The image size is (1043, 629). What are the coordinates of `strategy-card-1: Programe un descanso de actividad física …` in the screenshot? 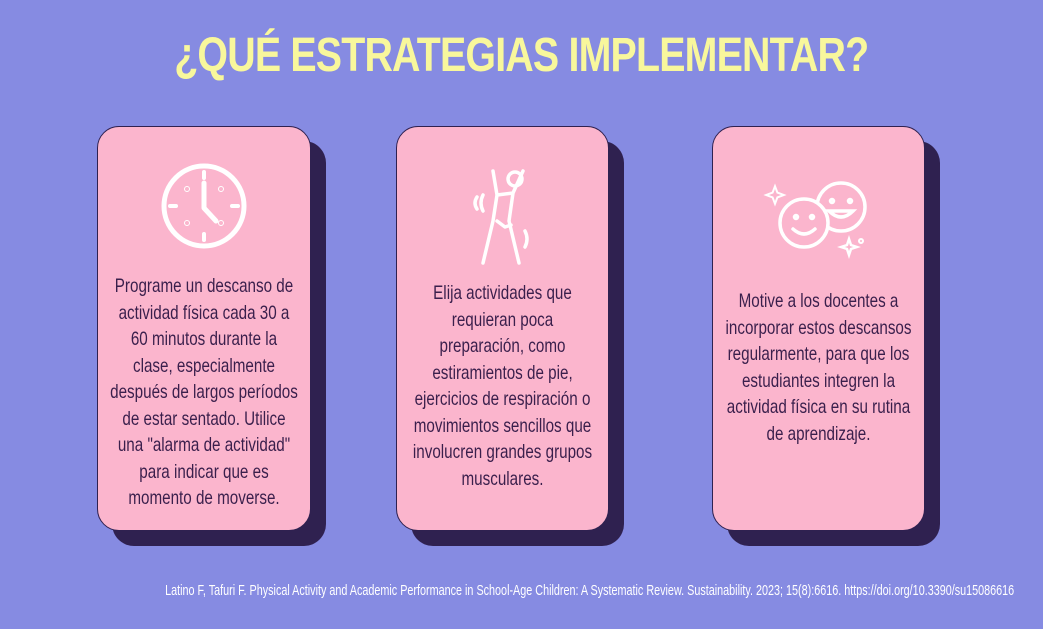 It's located at (204, 328).